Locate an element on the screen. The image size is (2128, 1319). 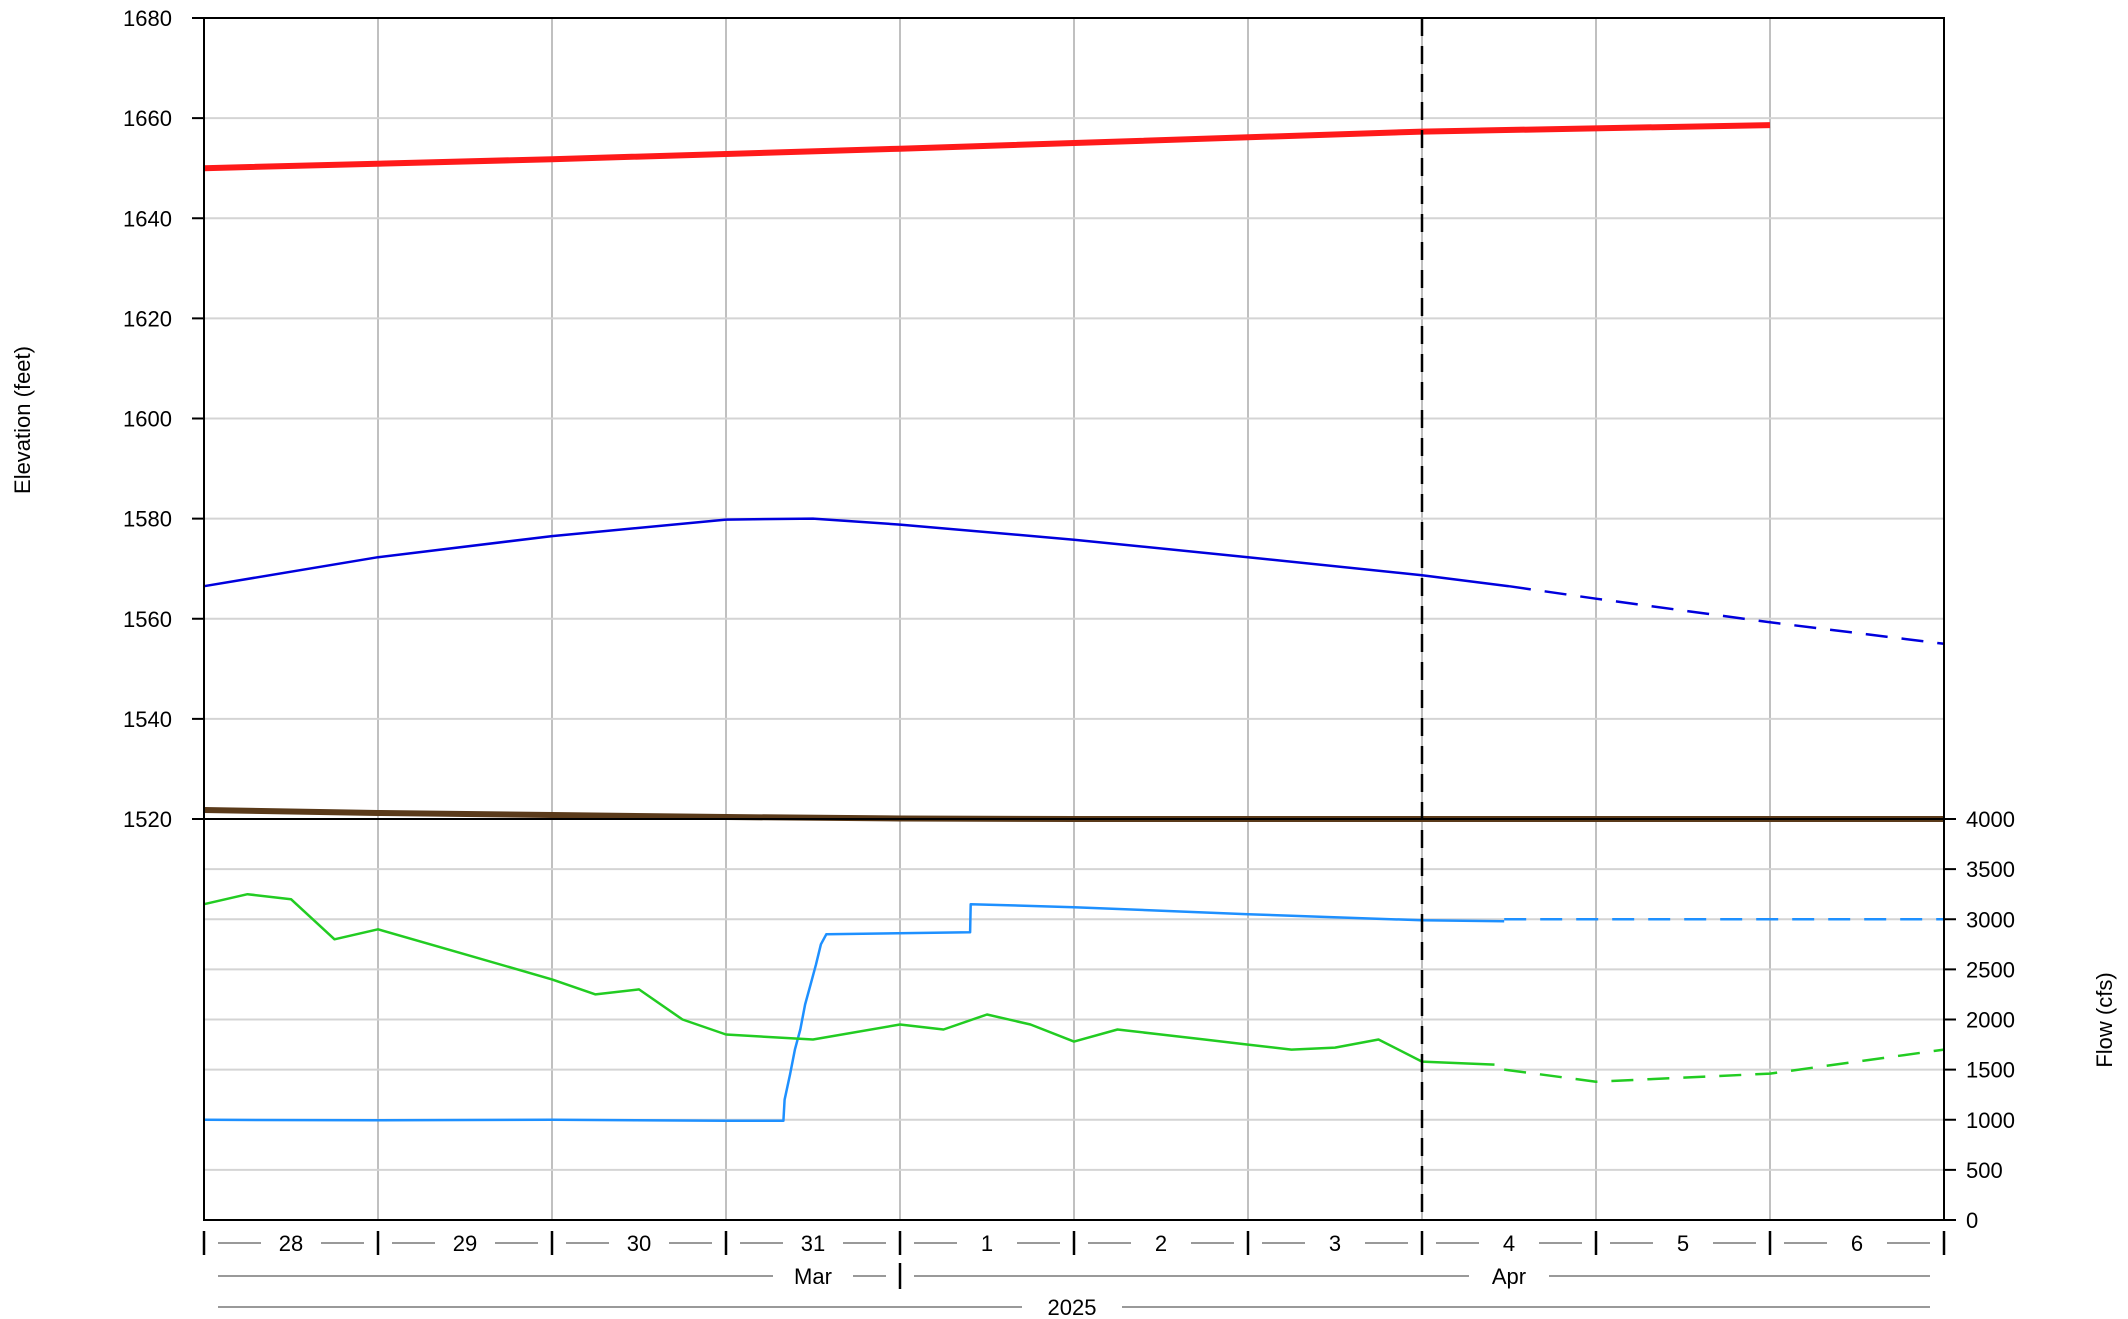
flow-tick-label: 1000 is located at coordinates (1990, 1120).